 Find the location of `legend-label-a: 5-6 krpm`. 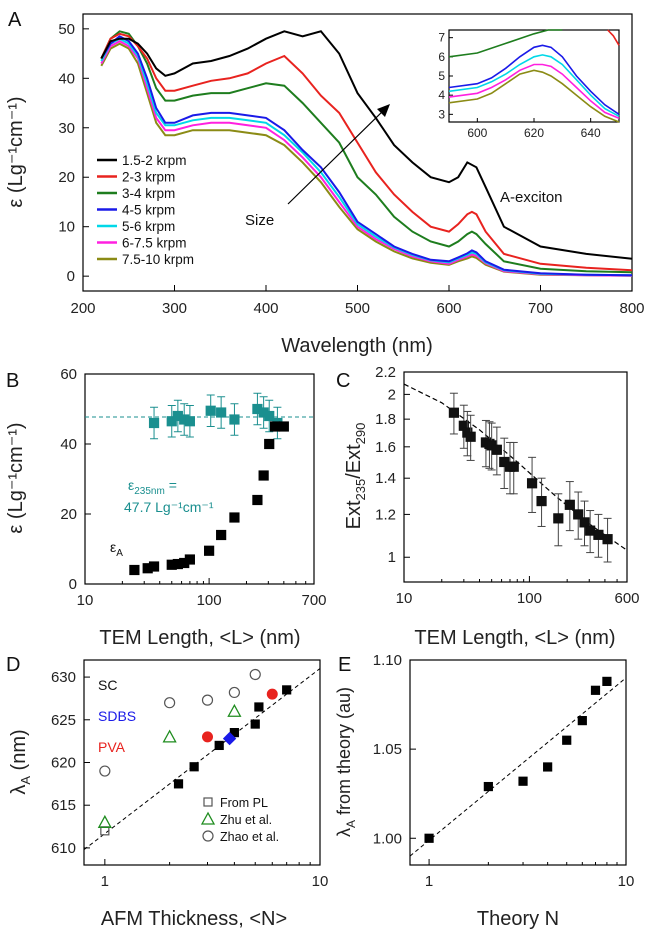

legend-label-a: 5-6 krpm is located at coordinates (148, 226).